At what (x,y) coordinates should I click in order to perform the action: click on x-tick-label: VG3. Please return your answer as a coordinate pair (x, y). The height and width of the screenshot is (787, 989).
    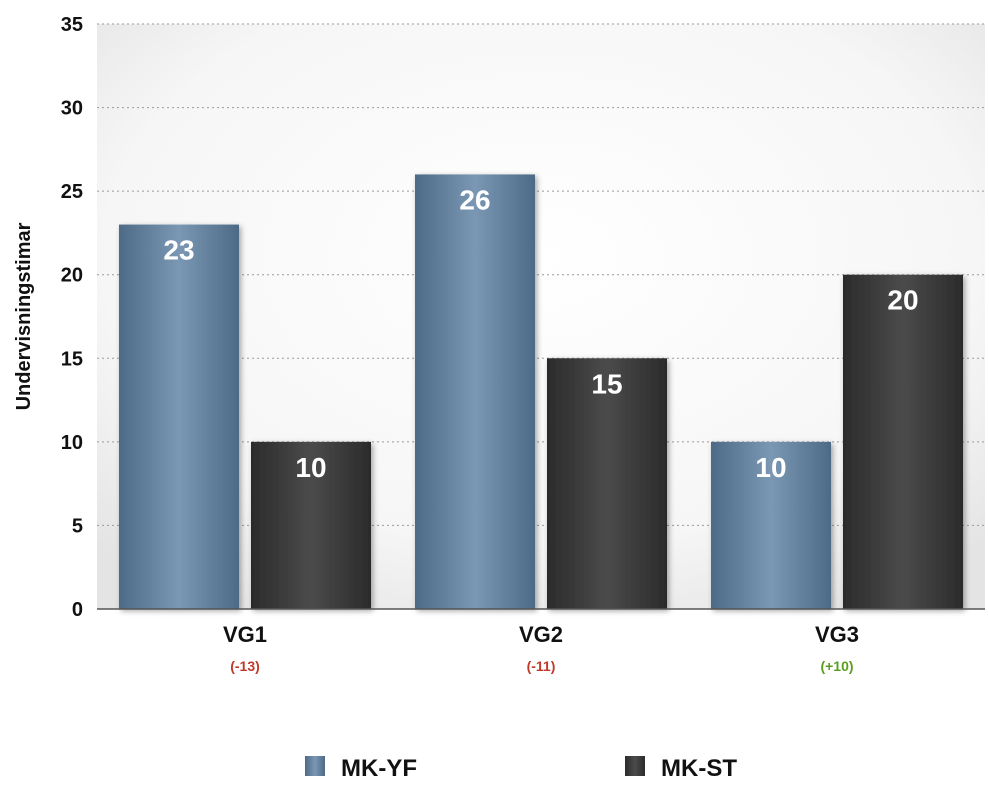
    Looking at the image, I should click on (837, 634).